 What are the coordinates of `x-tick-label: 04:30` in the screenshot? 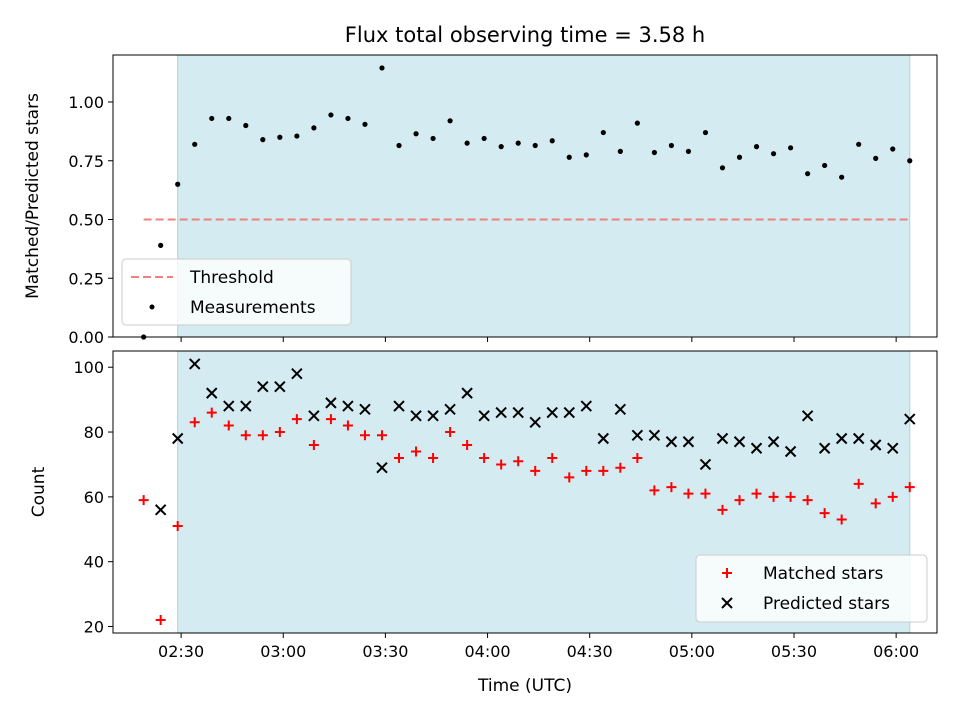 It's located at (590, 651).